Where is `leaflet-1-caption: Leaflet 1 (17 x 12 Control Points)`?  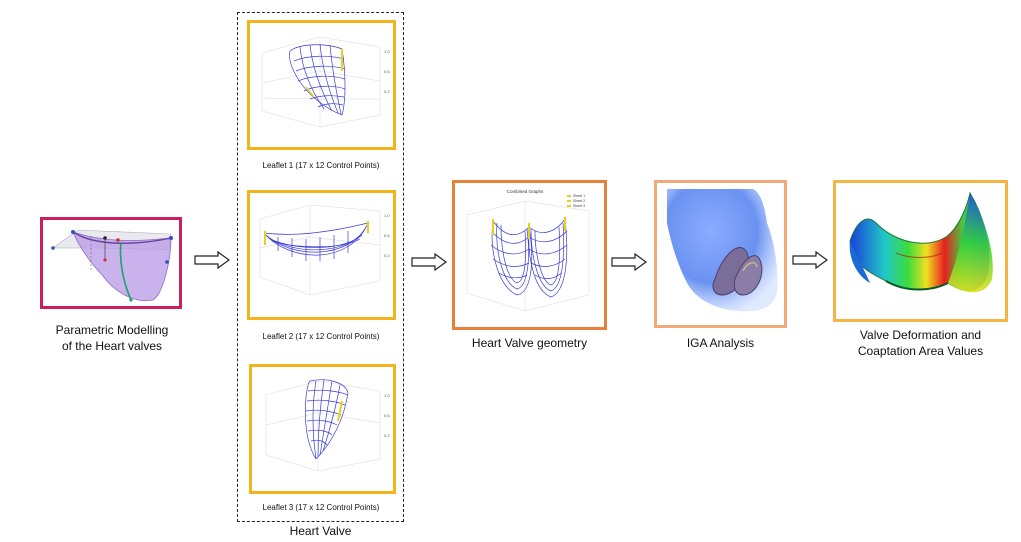 leaflet-1-caption: Leaflet 1 (17 x 12 Control Points) is located at coordinates (321, 165).